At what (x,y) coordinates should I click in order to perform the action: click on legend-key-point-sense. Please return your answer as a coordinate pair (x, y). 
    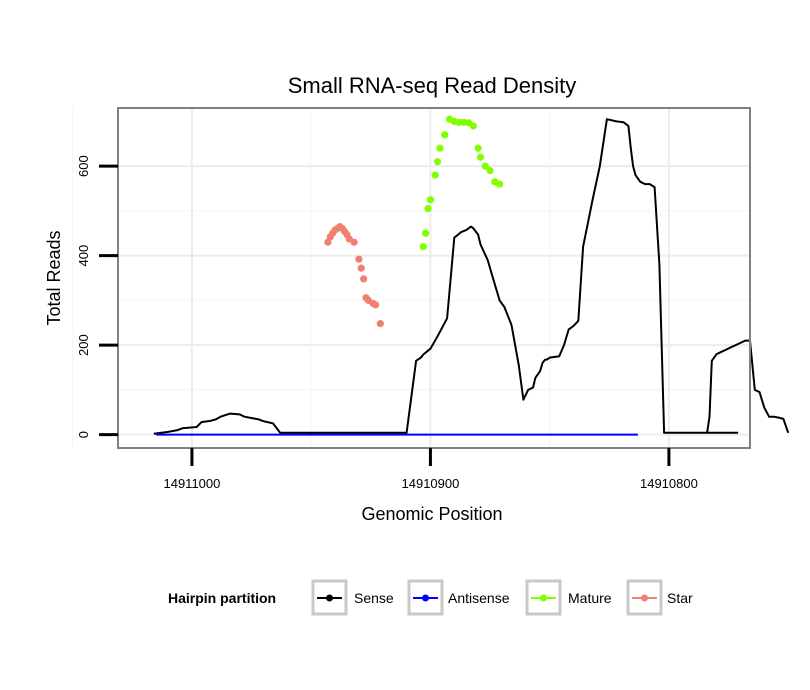
    Looking at the image, I should click on (329, 598).